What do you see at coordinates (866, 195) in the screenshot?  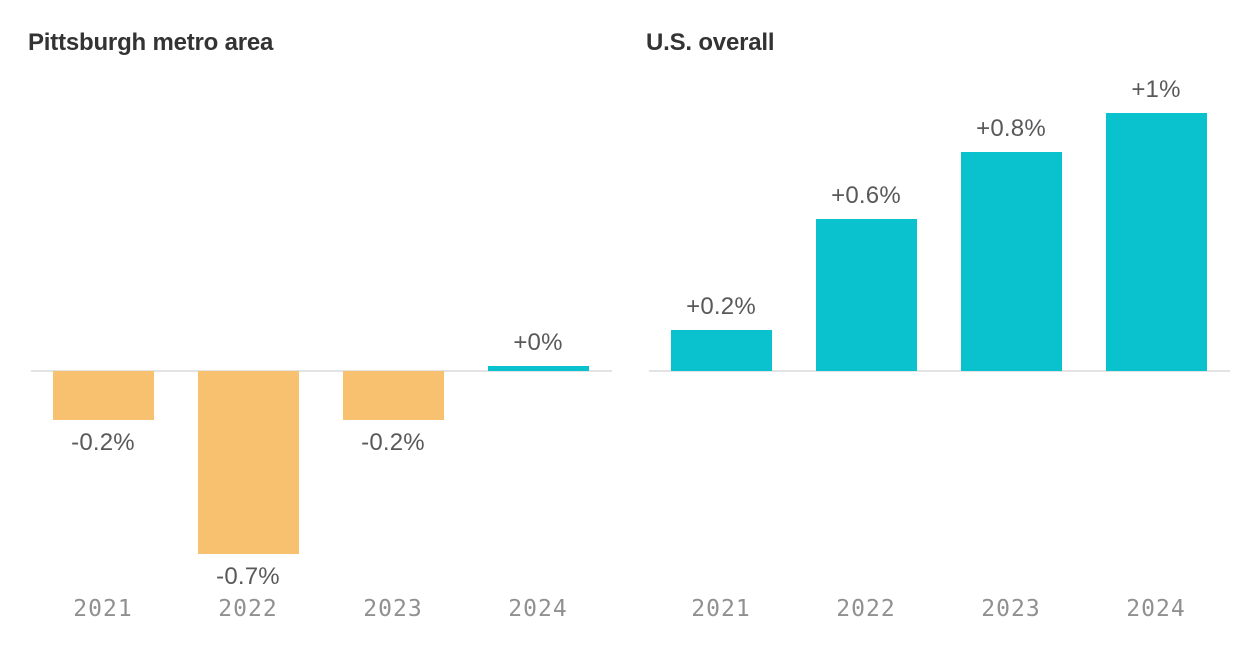 I see `value-label-2022: +0.6%` at bounding box center [866, 195].